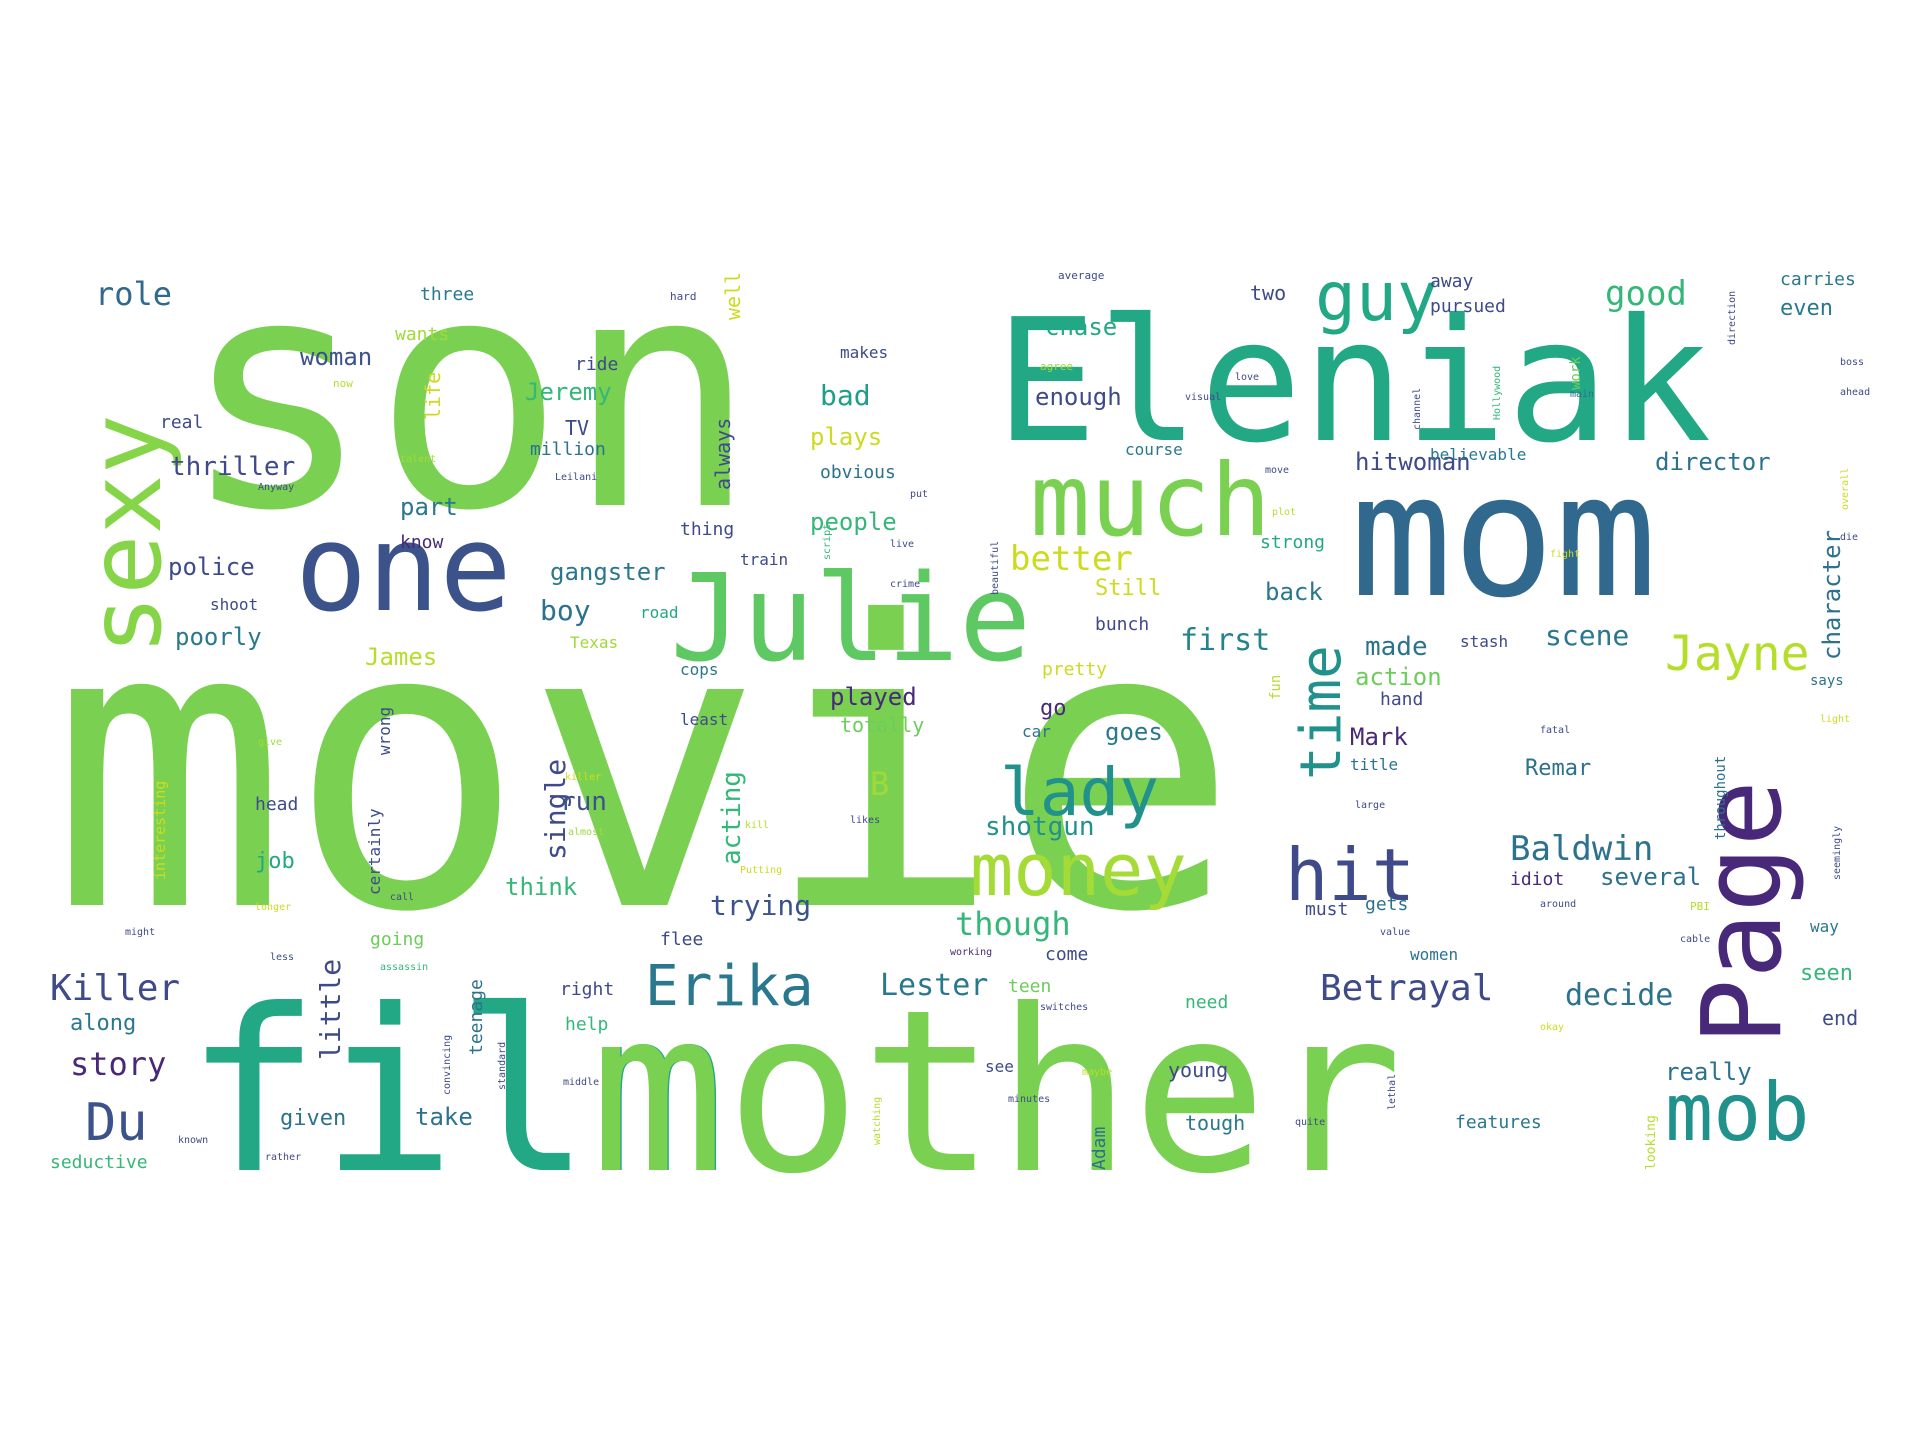 This screenshot has height=1440, width=1920. Describe the element at coordinates (1081, 275) in the screenshot. I see `word-average: average` at that location.